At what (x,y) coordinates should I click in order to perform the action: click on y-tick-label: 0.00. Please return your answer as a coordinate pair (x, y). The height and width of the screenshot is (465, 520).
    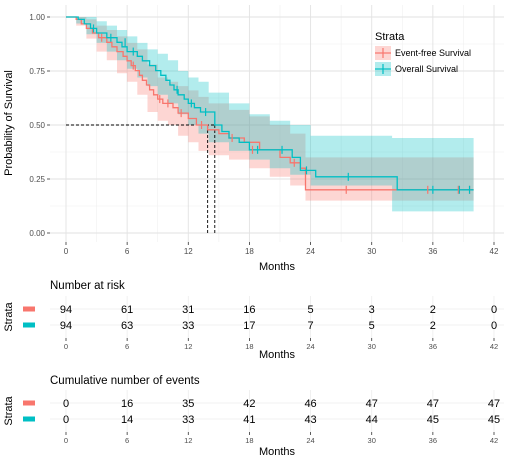
    Looking at the image, I should click on (37, 233).